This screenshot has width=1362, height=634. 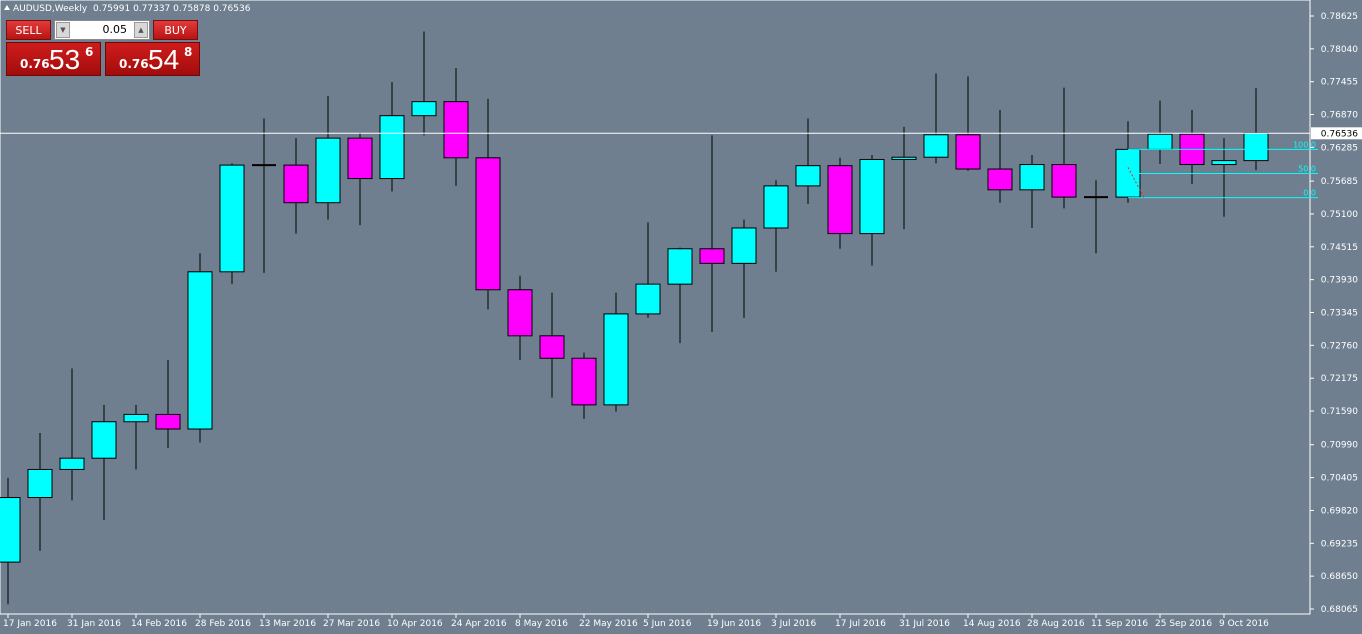 What do you see at coordinates (164, 59) in the screenshot?
I see `buy-price-pips: 54` at bounding box center [164, 59].